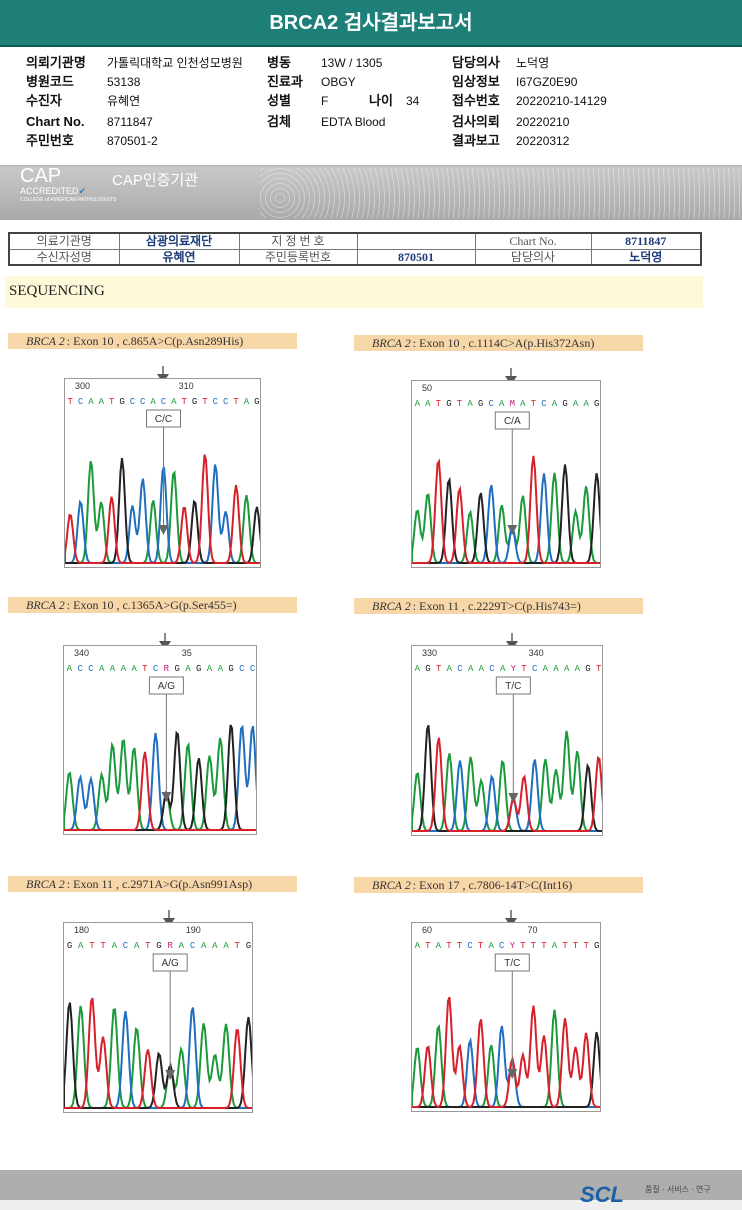  Describe the element at coordinates (193, 930) in the screenshot. I see `position-tick: 190` at that location.